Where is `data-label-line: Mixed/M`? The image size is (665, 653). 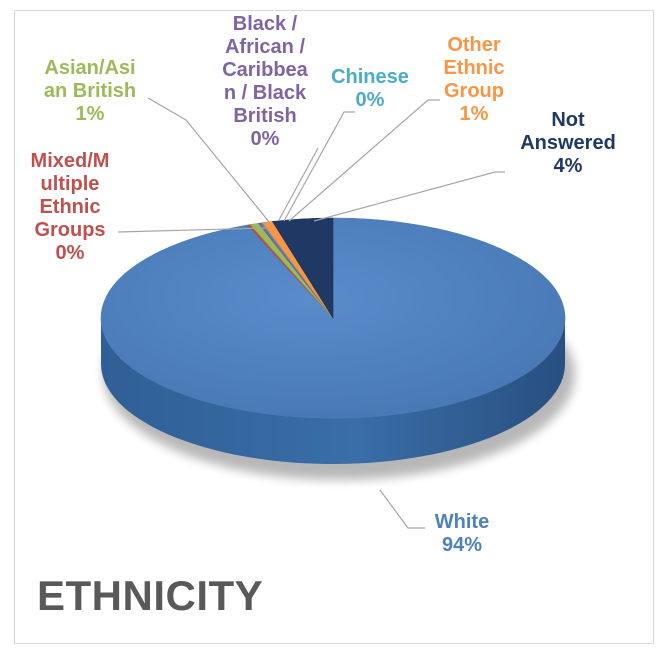
data-label-line: Mixed/M is located at coordinates (70, 161).